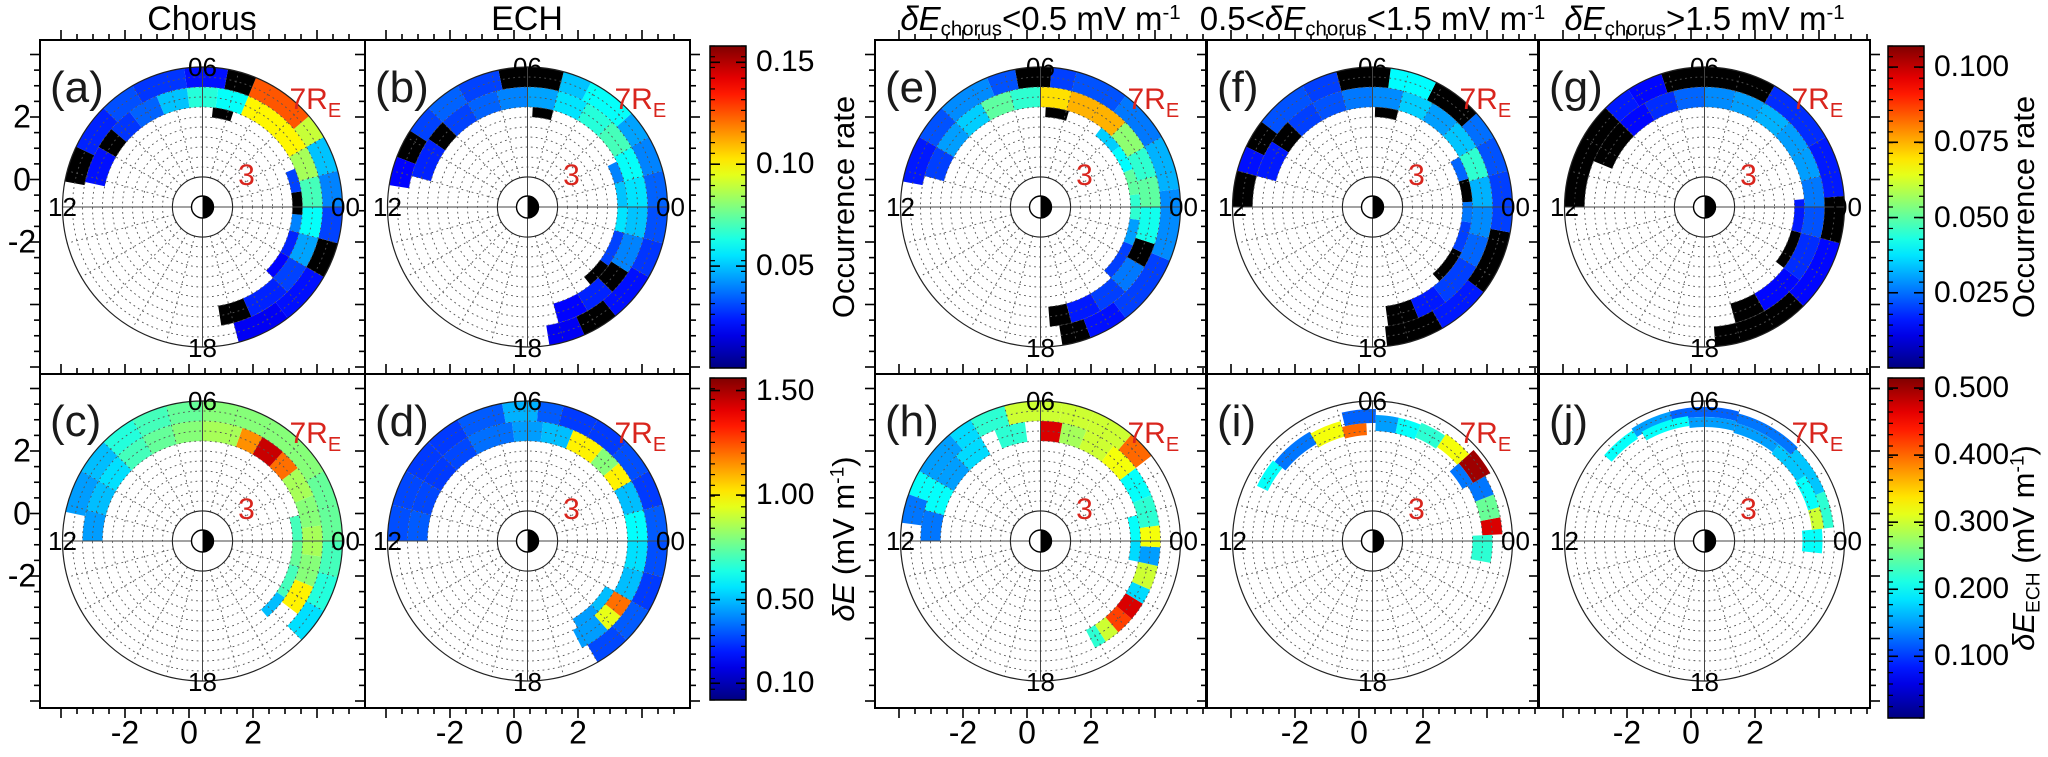  Describe the element at coordinates (1972, 656) in the screenshot. I see `cb4-tick-label: 0.100` at that location.